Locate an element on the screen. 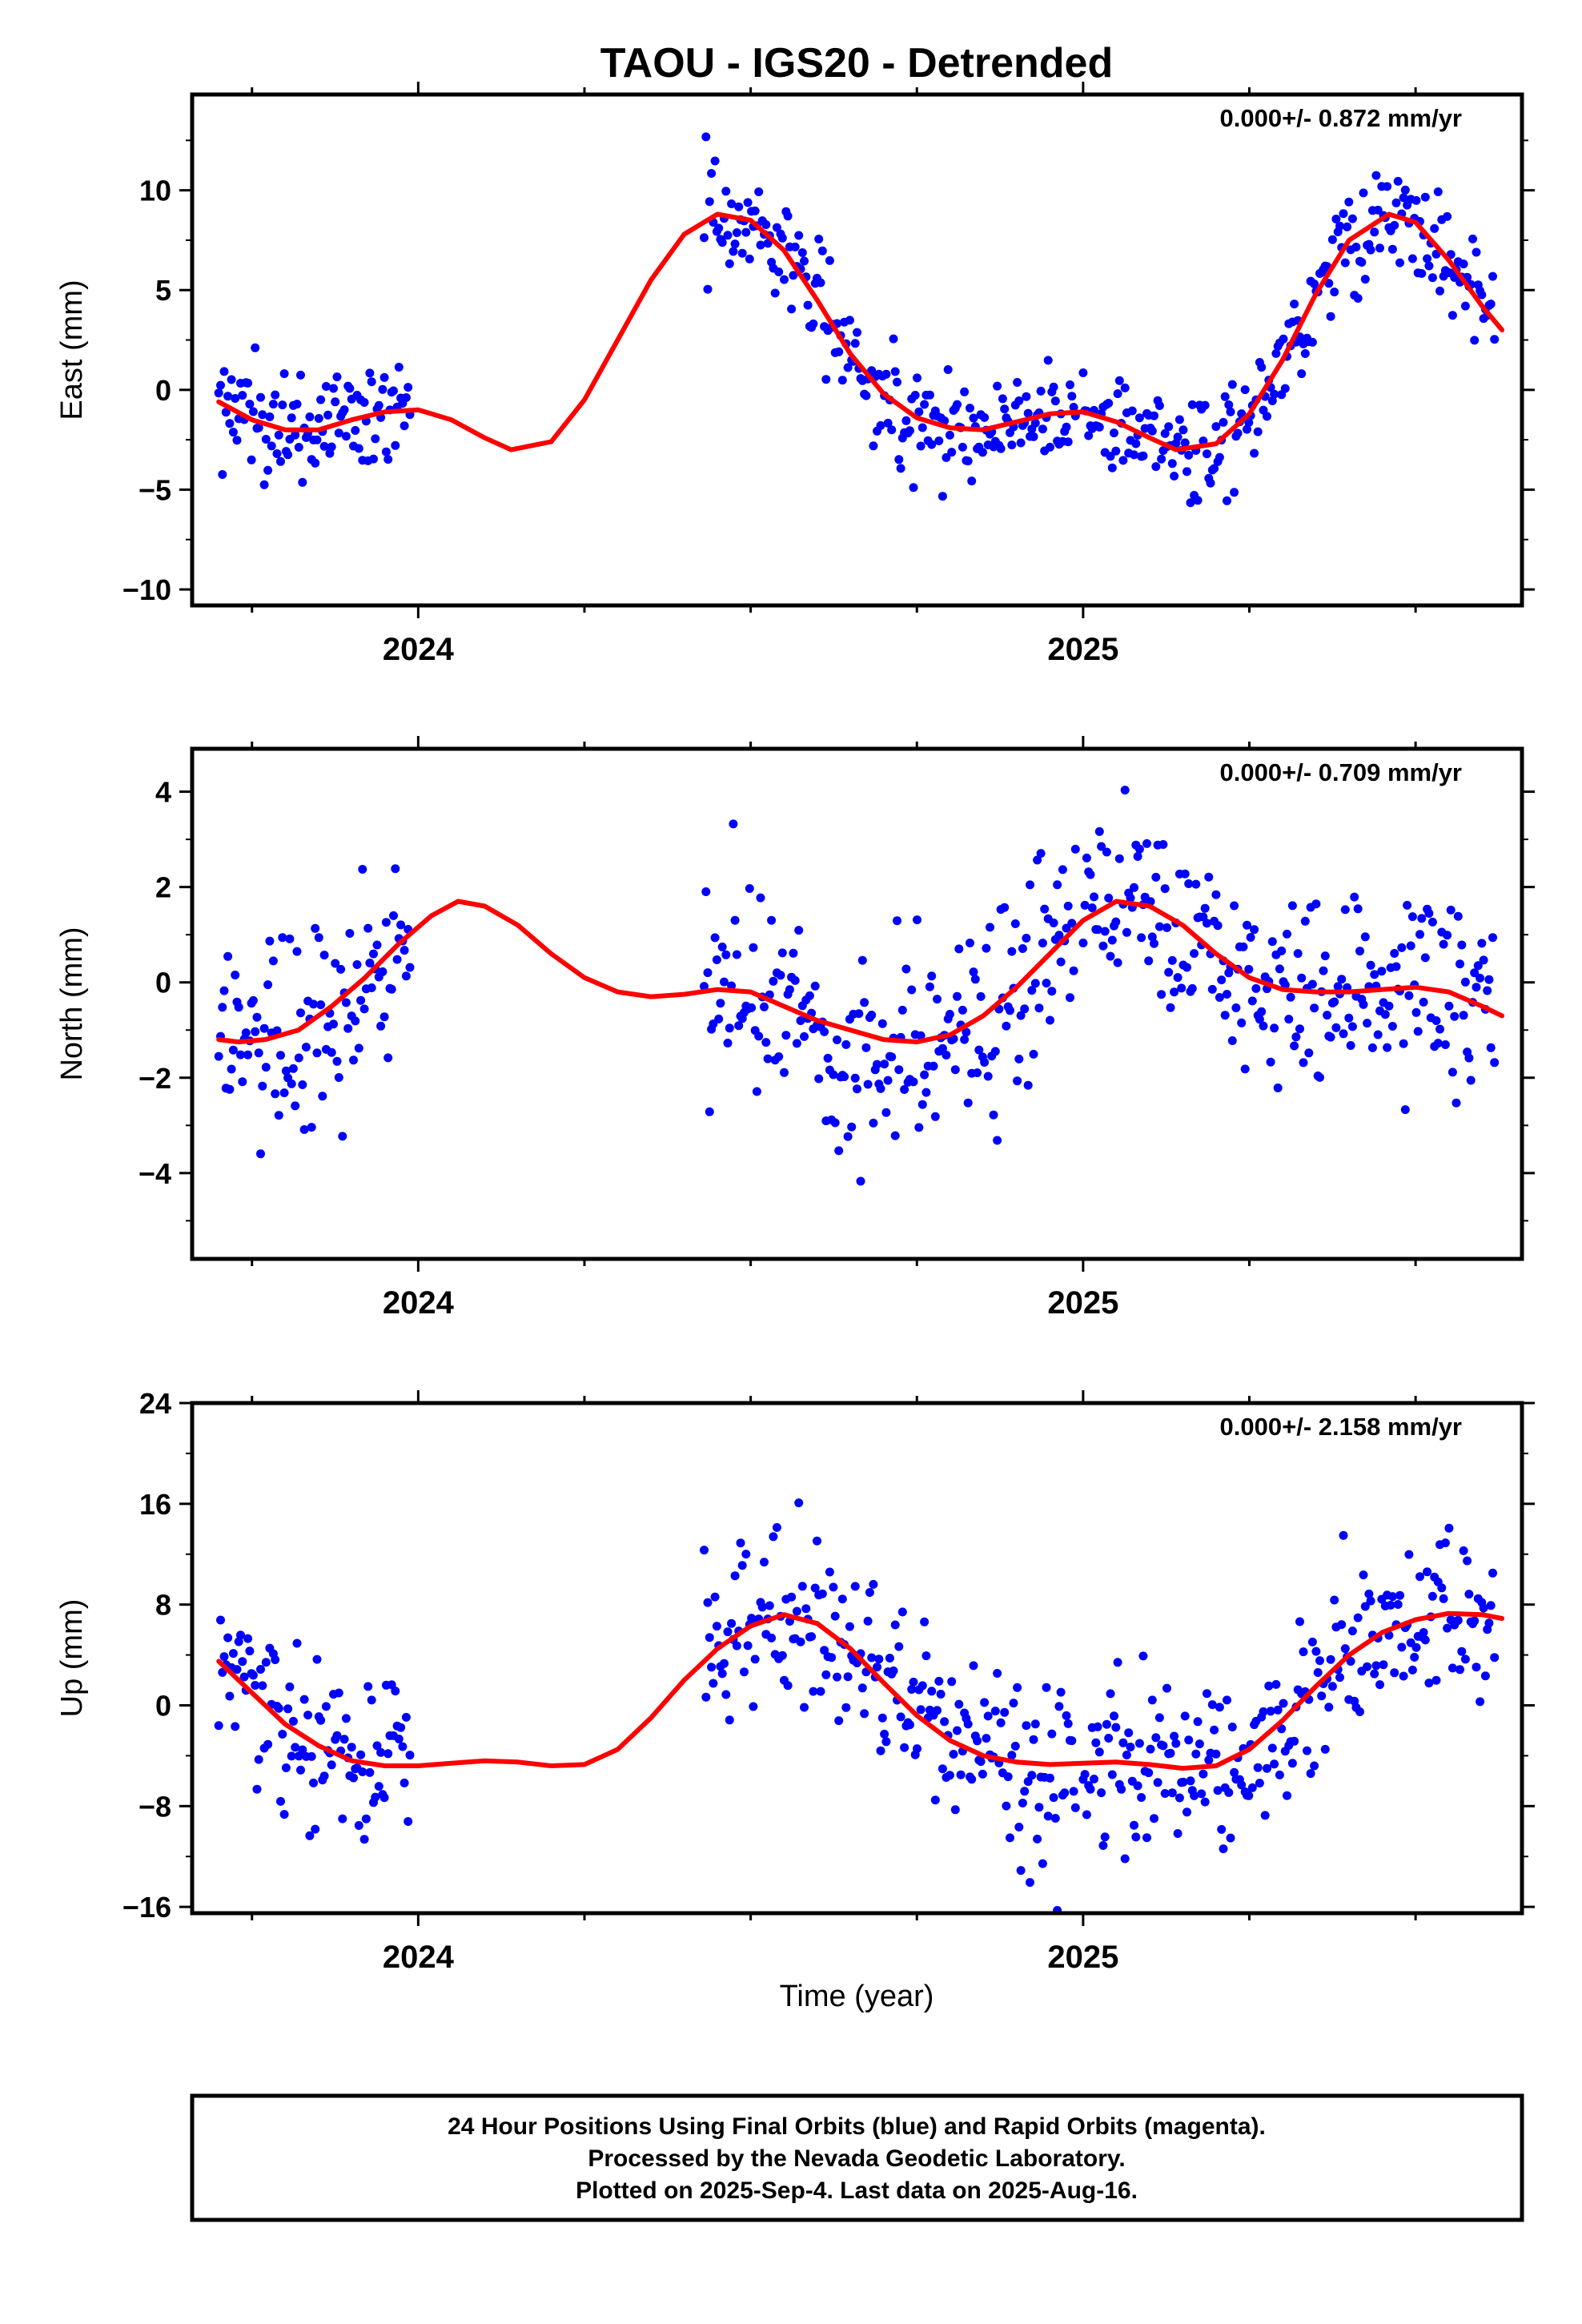 The width and height of the screenshot is (1582, 2324). y-tick-label: 10 is located at coordinates (155, 191).